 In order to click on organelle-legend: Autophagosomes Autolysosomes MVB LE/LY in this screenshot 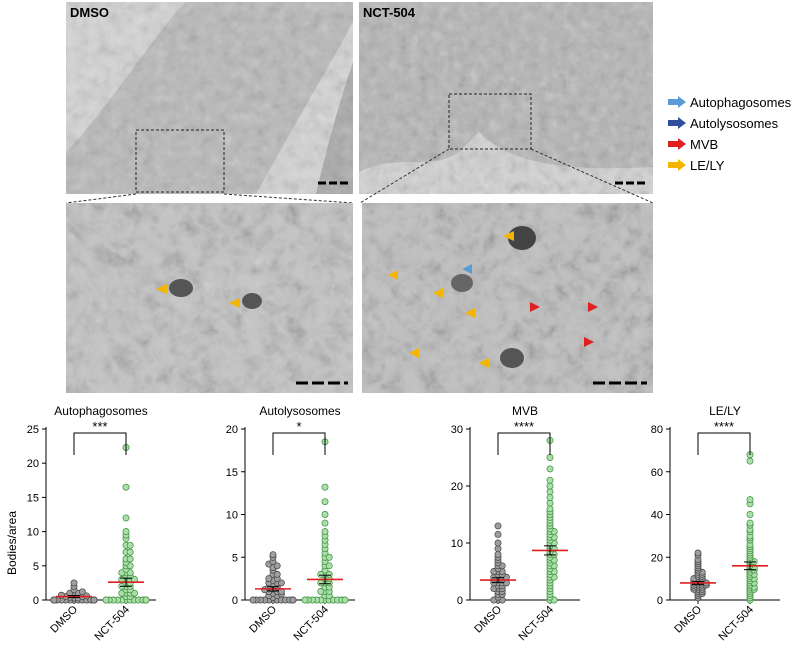, I will do `click(729, 134)`.